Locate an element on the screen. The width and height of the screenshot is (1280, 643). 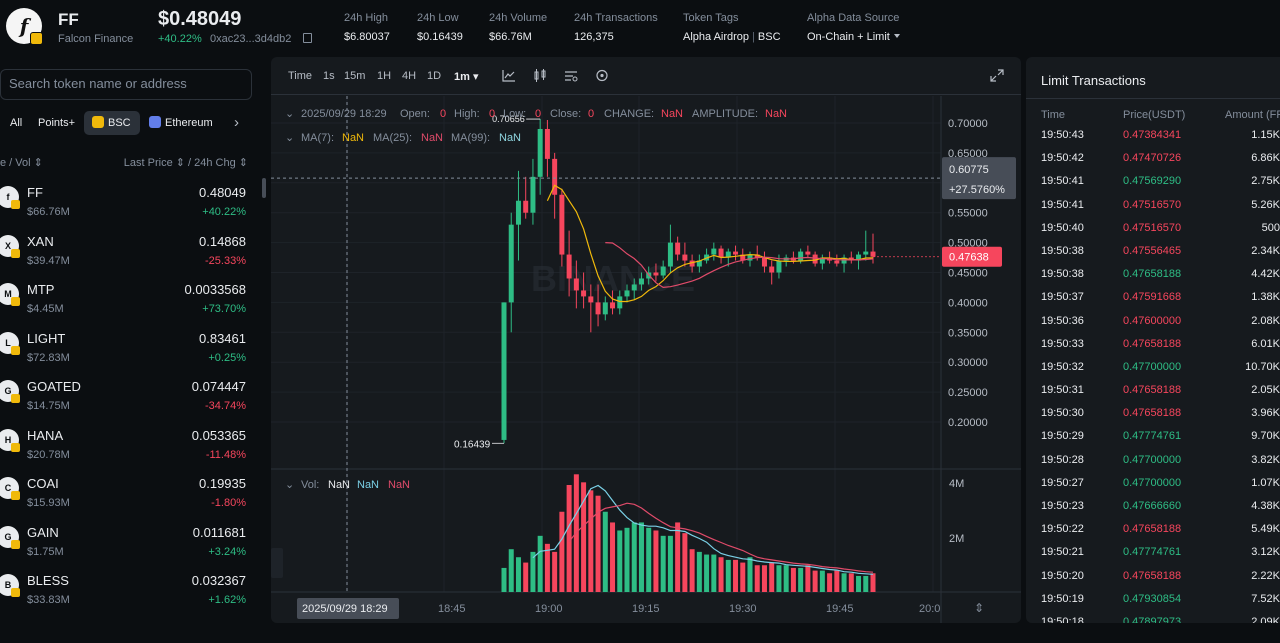
trade-amount: 3.82K is located at coordinates (1265, 459).